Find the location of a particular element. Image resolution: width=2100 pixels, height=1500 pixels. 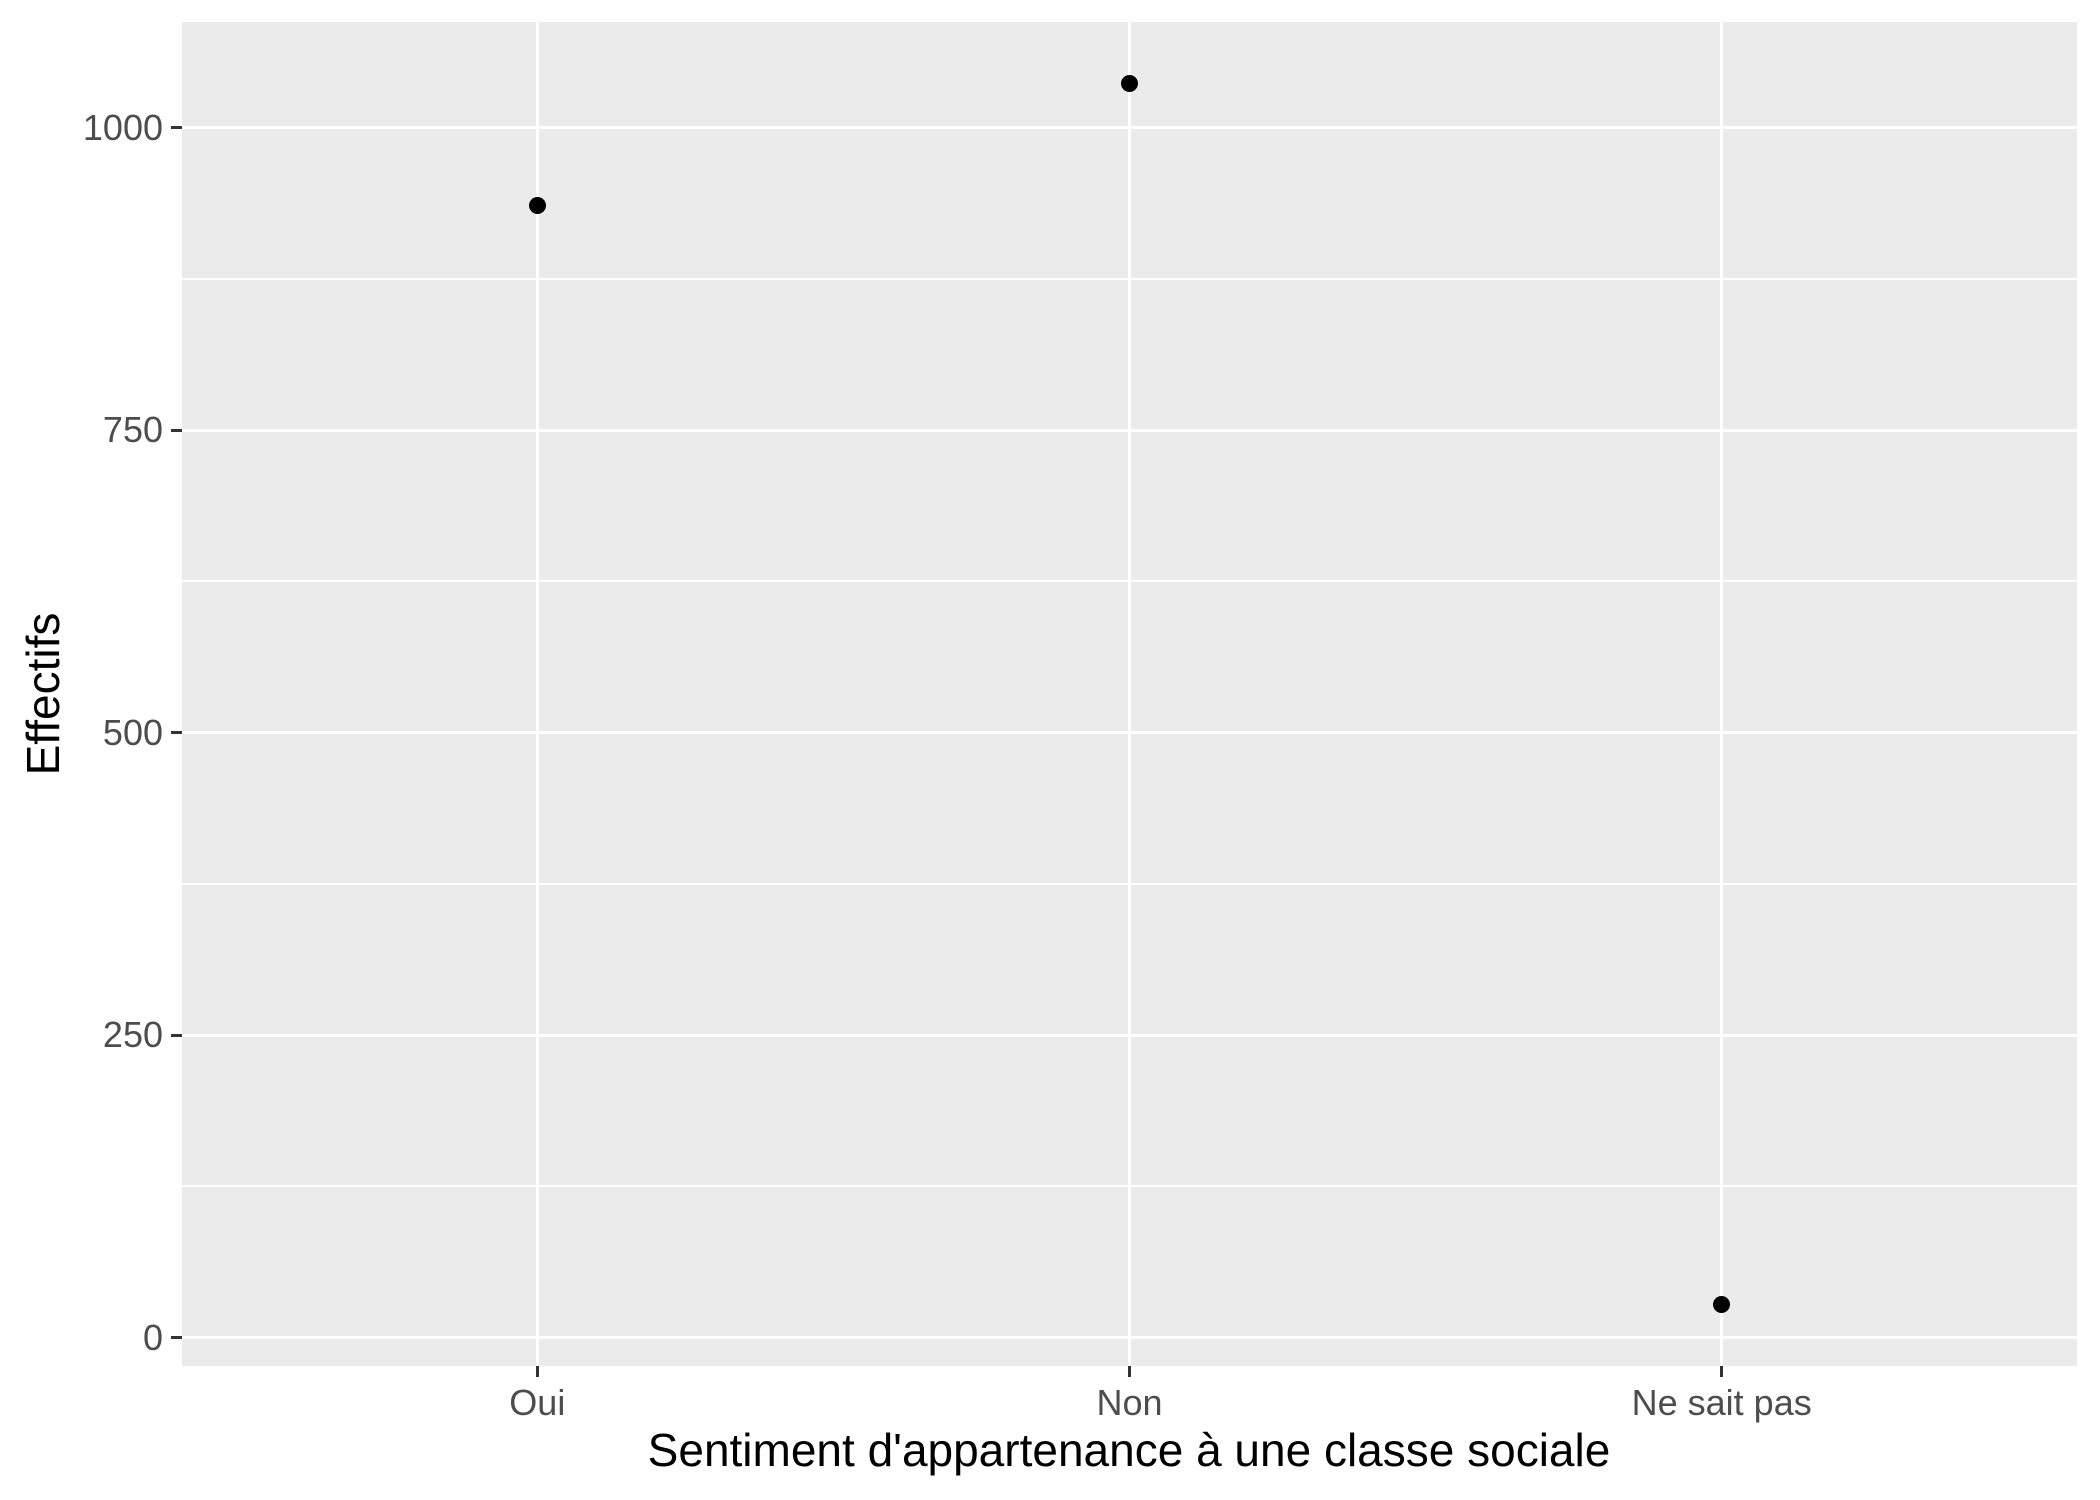

x-tick-label: Ne sait pas is located at coordinates (1721, 1402).